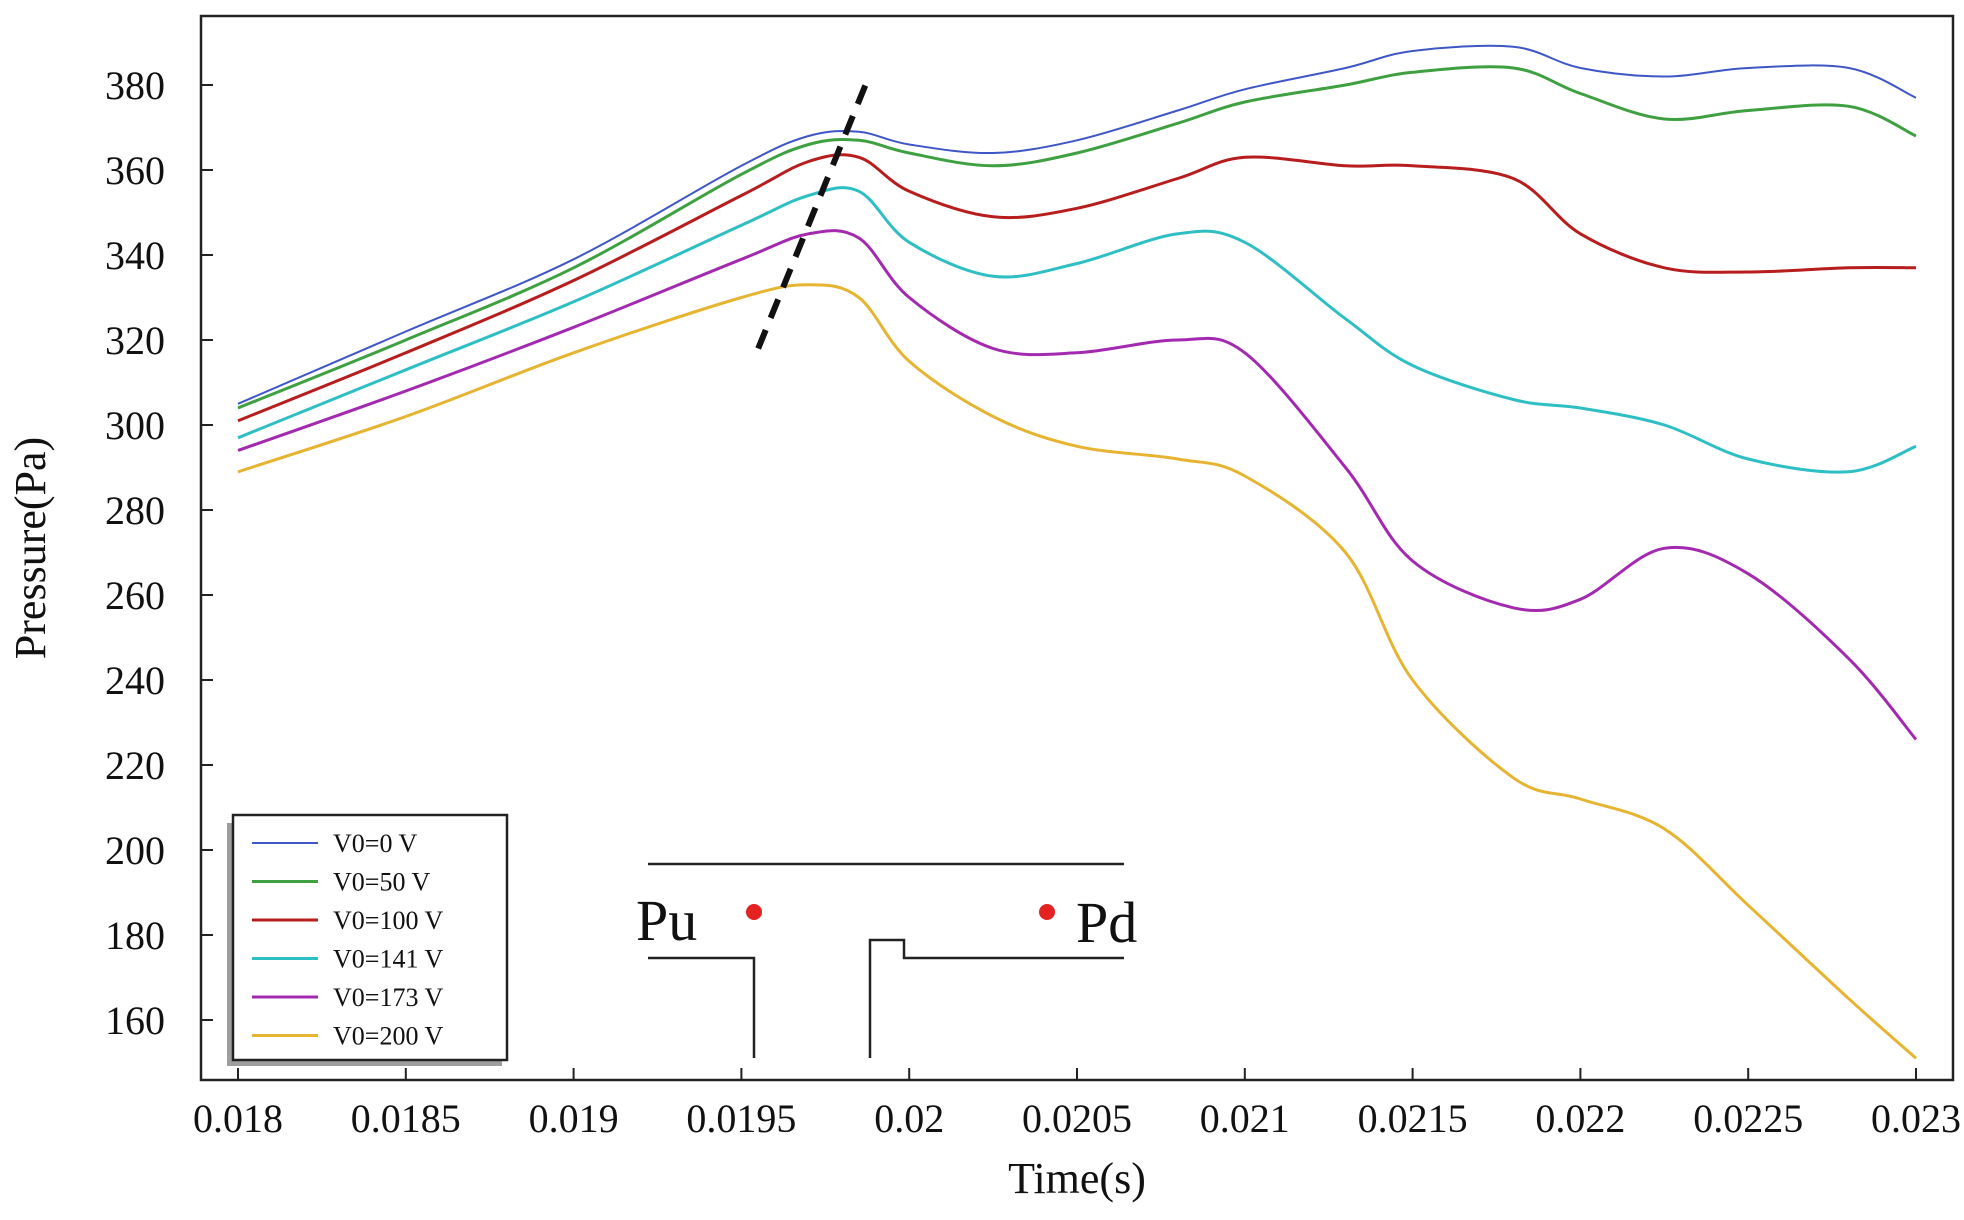  I want to click on legend-label: V0=100 V, so click(388, 920).